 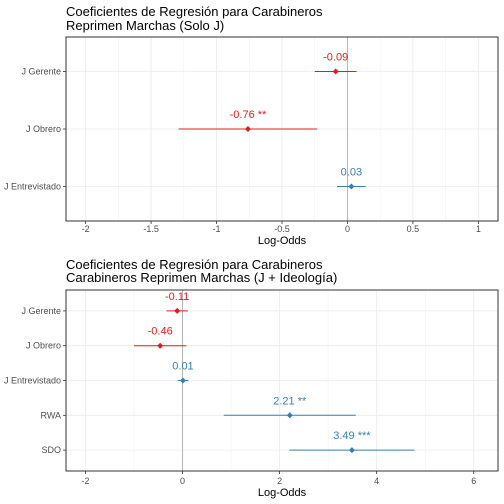 What do you see at coordinates (352, 436) in the screenshot?
I see `data-label: 3.49 ***` at bounding box center [352, 436].